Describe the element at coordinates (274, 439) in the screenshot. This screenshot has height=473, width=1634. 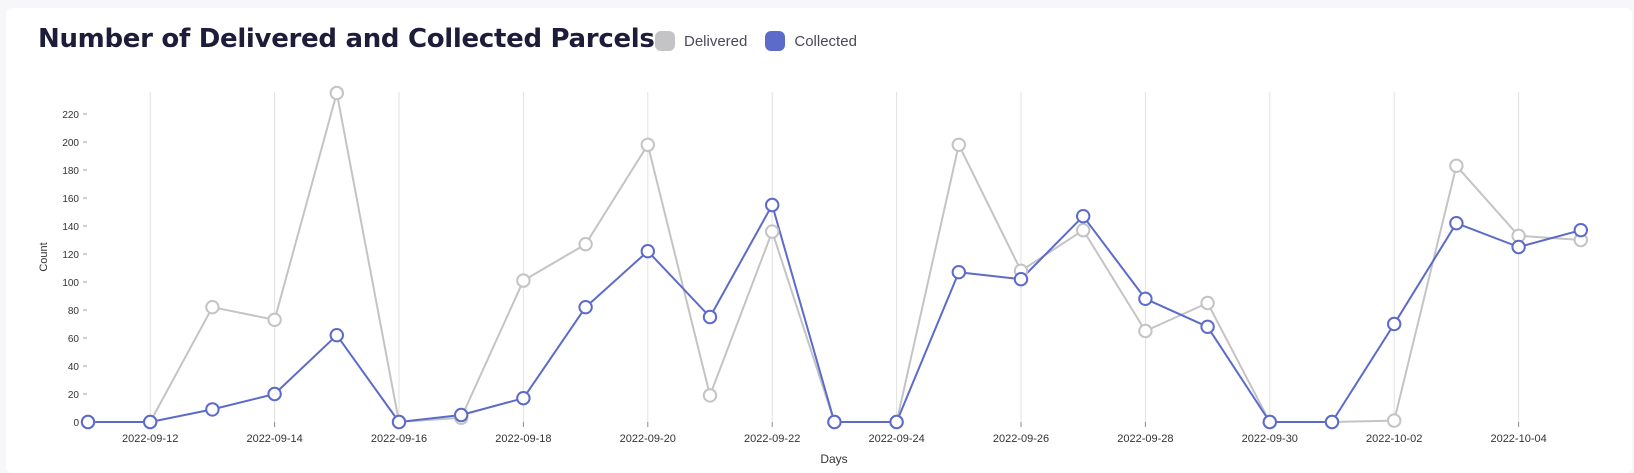
I see `x-tick-label: 2022-09-14` at that location.